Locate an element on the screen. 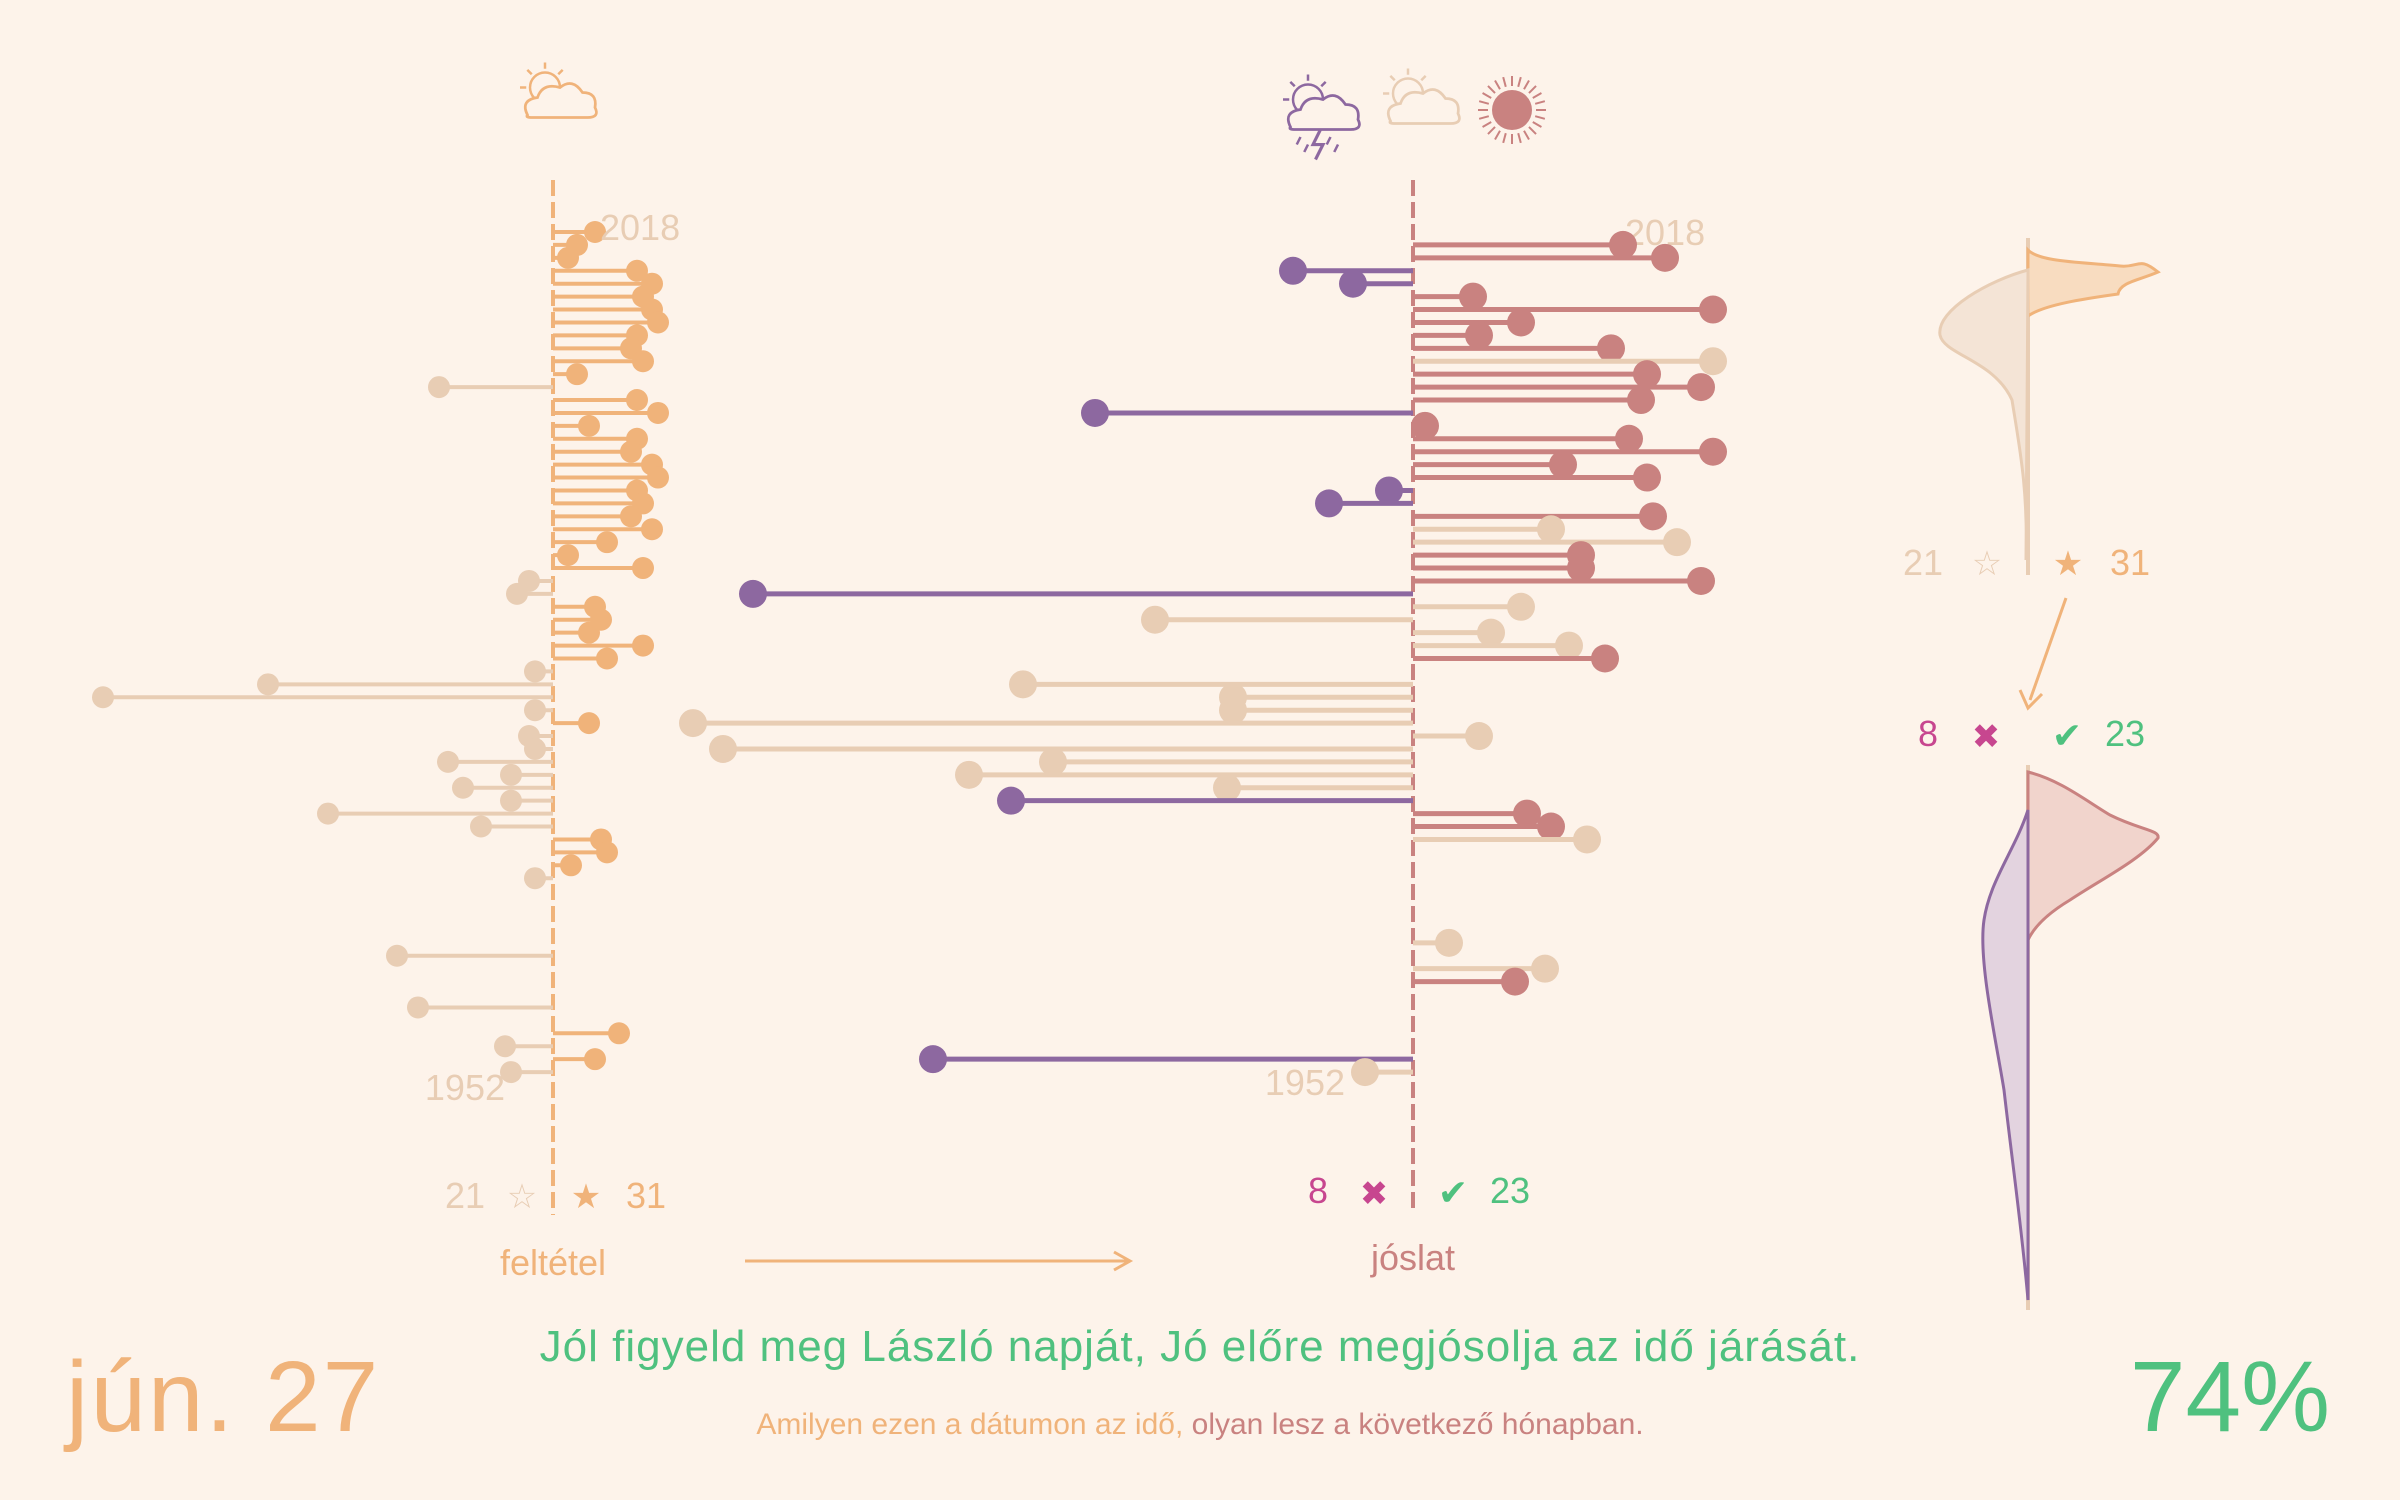 The image size is (2400, 1500). dist-arrow-line is located at coordinates (2048, 649).